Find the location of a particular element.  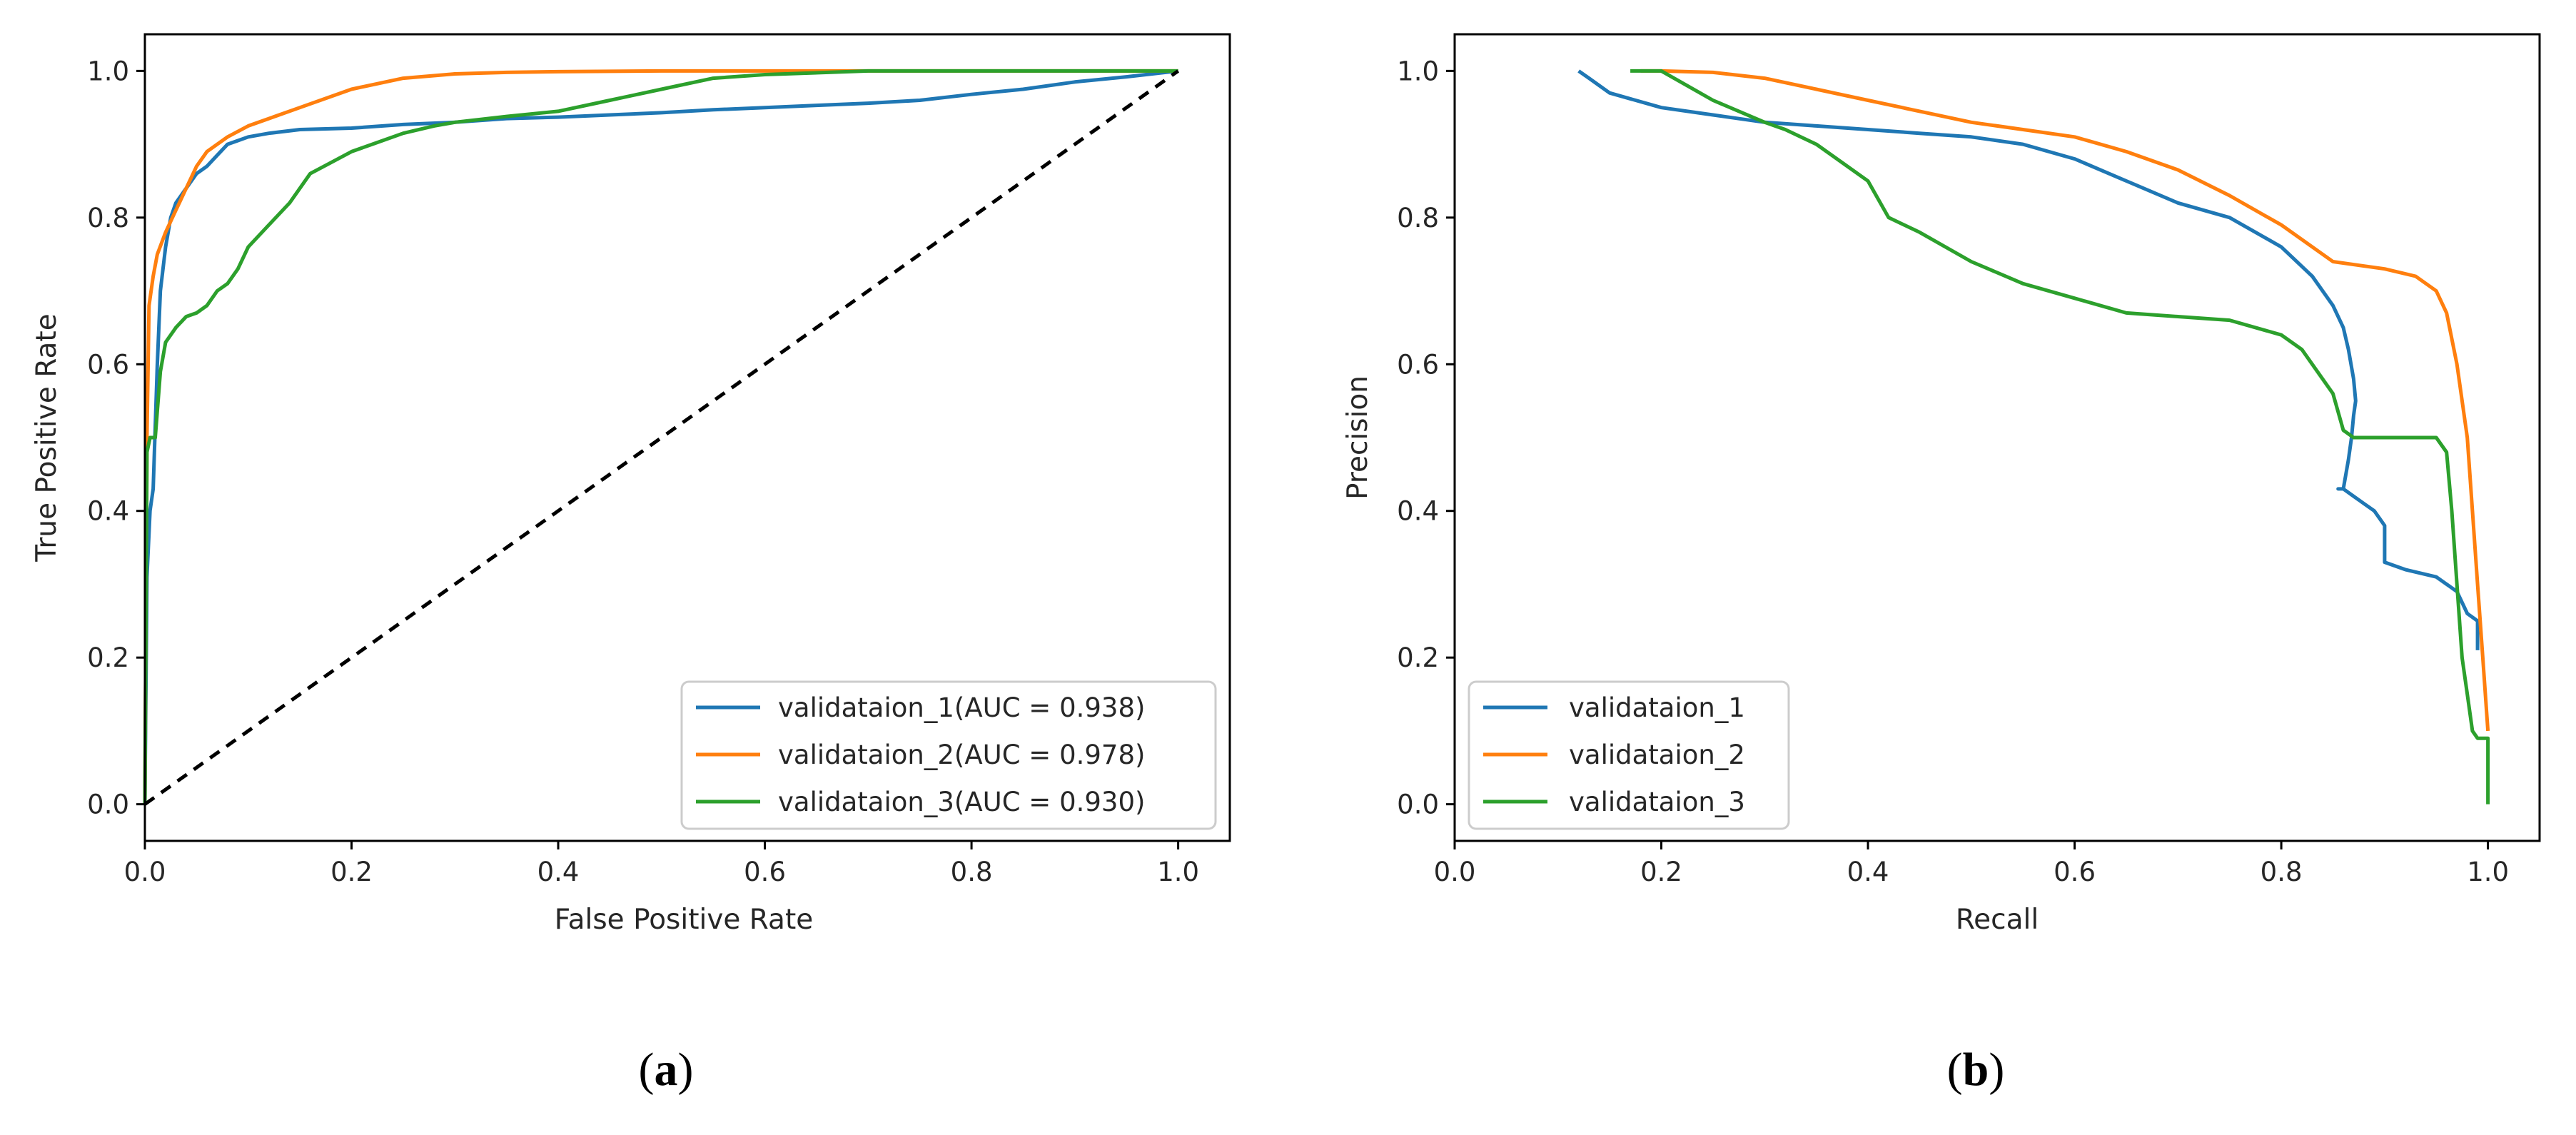

roc-x-tick-label: 0.0 is located at coordinates (145, 872).